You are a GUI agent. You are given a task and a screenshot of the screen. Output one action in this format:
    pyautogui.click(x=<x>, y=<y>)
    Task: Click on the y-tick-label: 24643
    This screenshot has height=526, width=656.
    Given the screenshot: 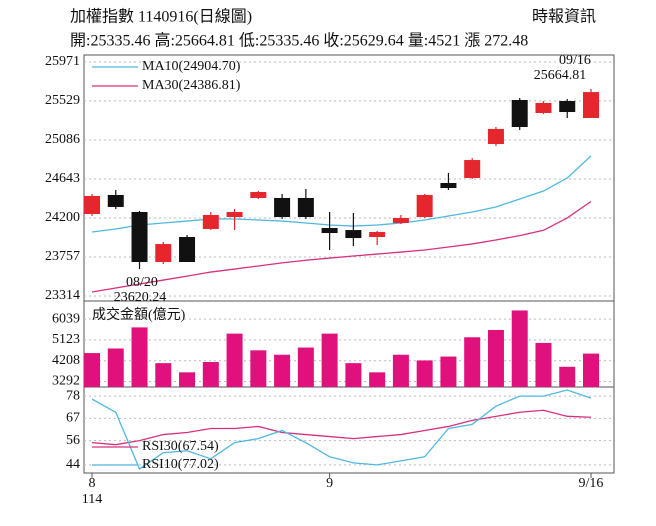 What is the action you would take?
    pyautogui.click(x=62, y=178)
    